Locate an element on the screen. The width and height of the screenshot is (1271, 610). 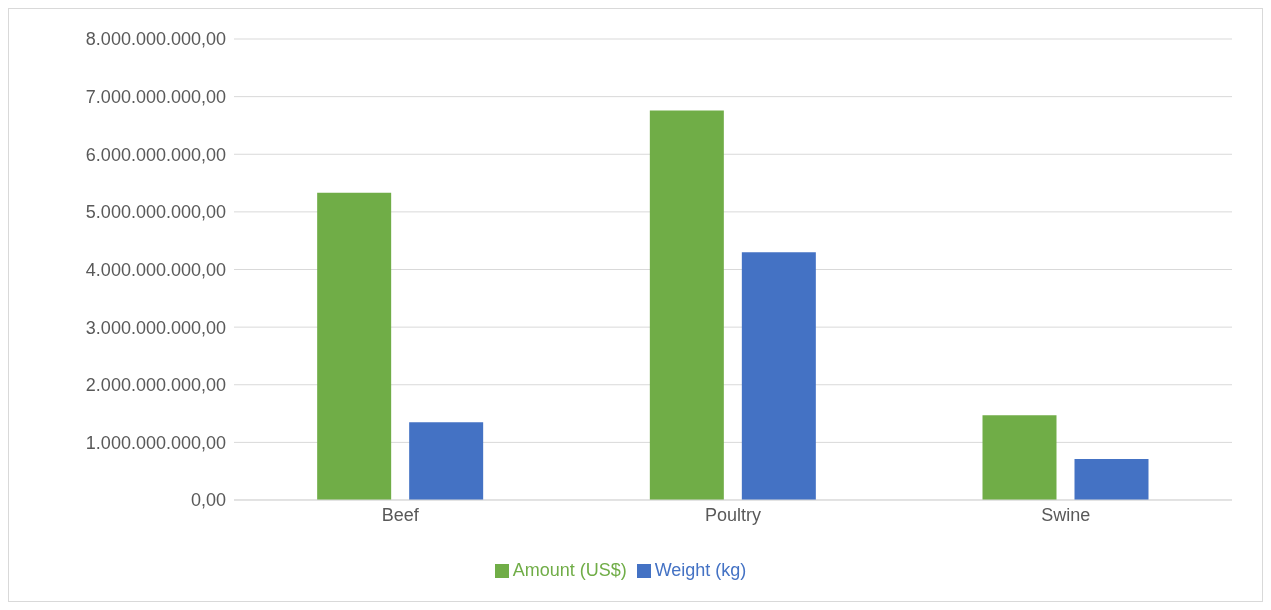
y-tick-label: 8.000.000.000,00 is located at coordinates (155, 39).